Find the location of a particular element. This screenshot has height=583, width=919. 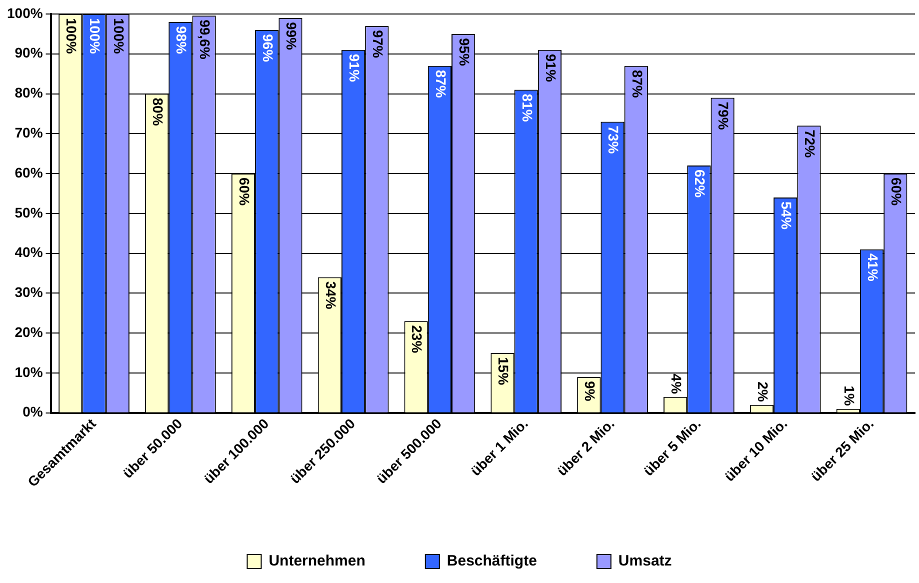

legend-label: Umsatz is located at coordinates (645, 561).